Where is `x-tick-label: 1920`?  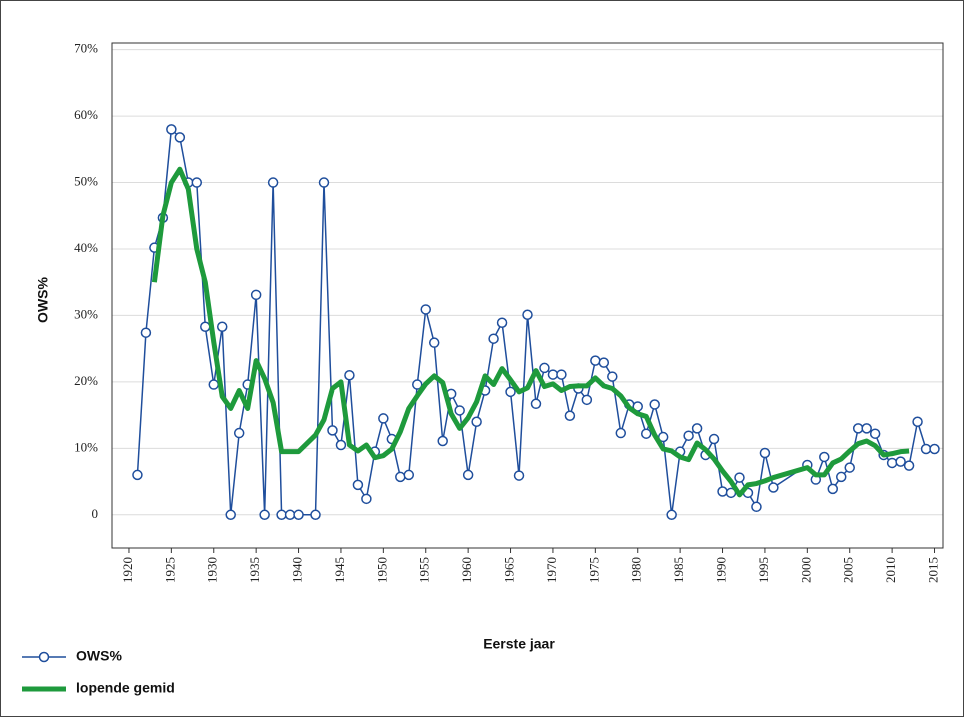
x-tick-label: 1920 is located at coordinates (127, 570).